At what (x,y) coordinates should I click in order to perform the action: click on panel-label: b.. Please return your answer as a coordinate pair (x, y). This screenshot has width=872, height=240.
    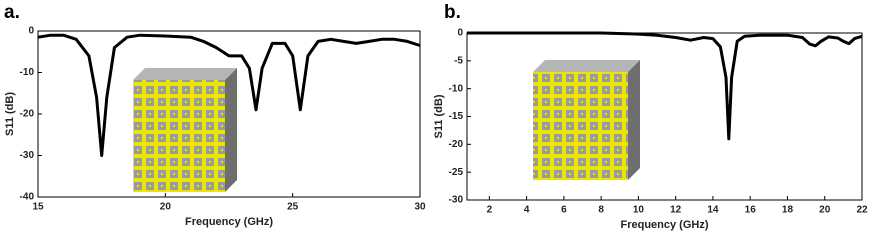
    Looking at the image, I should click on (452, 12).